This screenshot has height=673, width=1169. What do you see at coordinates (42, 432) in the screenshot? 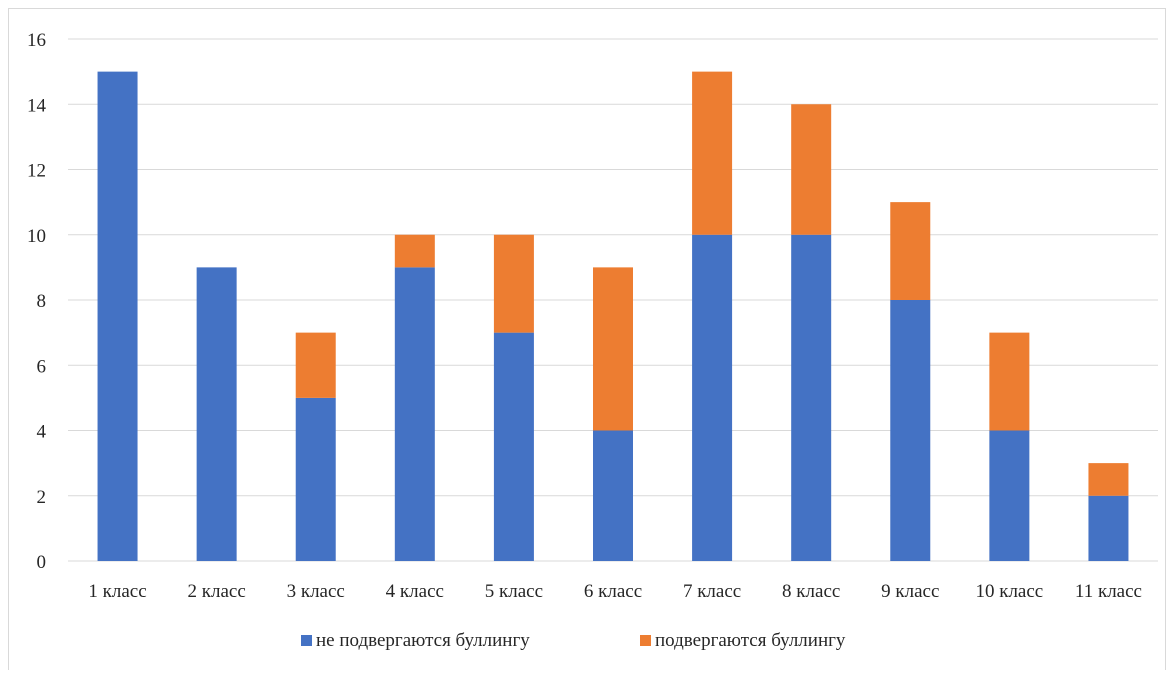
I see `y-tick-label: 4` at bounding box center [42, 432].